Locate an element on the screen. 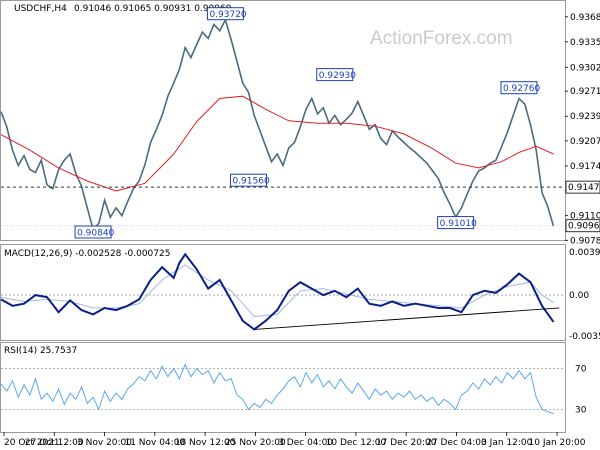  x-tick-label: 27 Oct 12:00 is located at coordinates (54, 443).